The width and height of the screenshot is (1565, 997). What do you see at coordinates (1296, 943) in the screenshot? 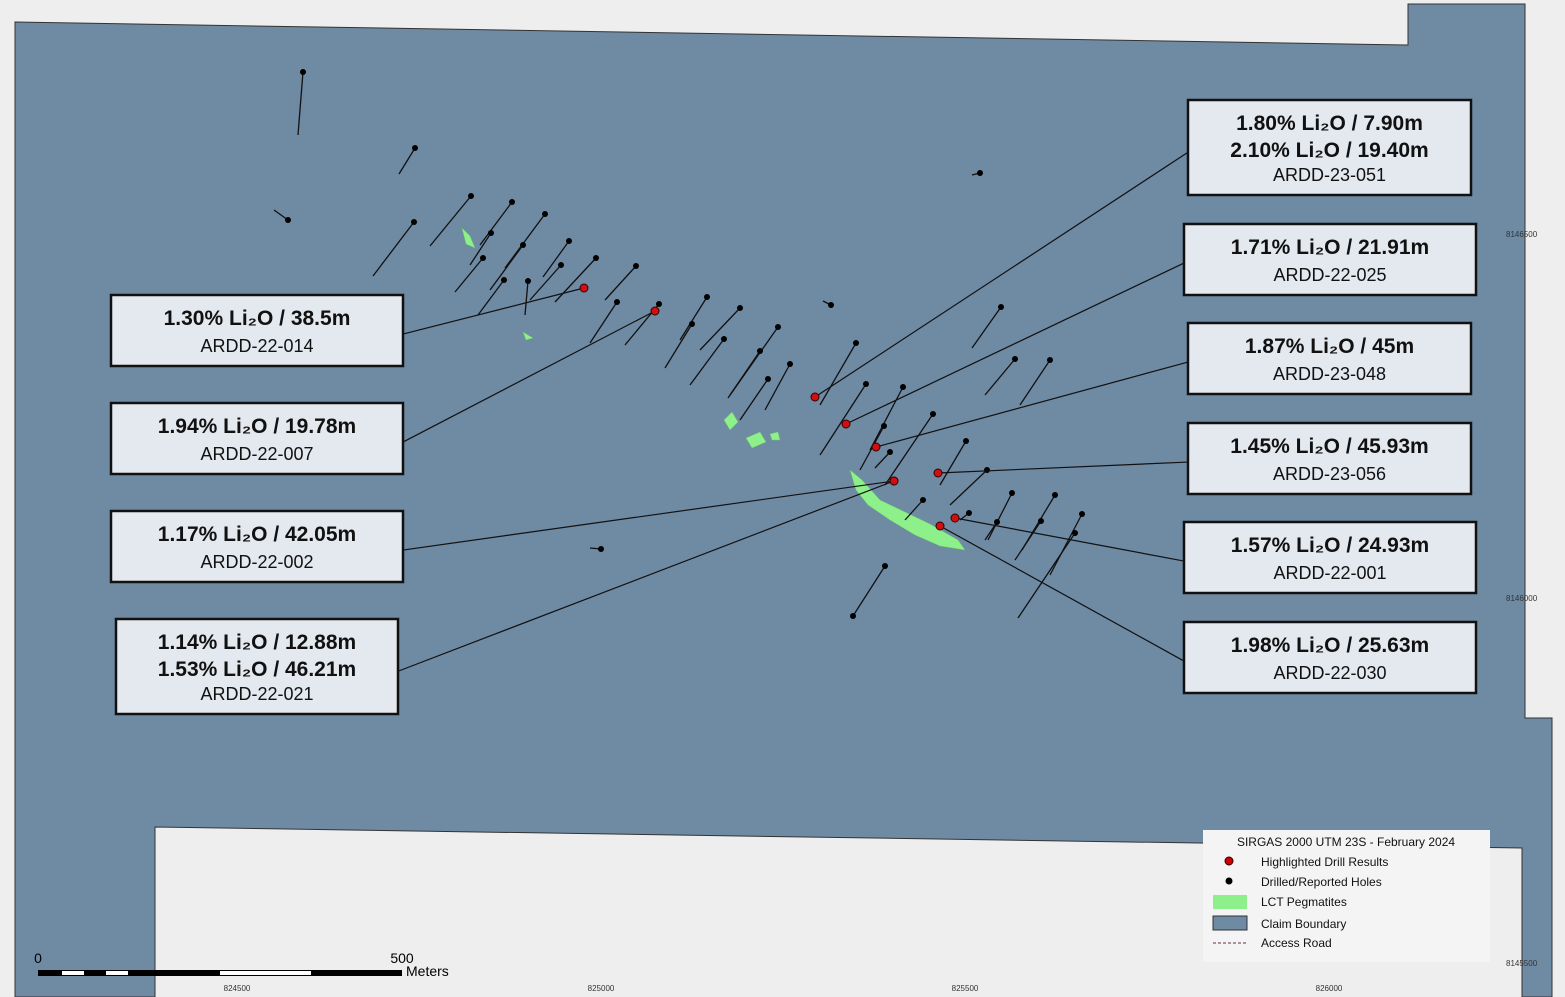
I see `legend-item: Access Road` at bounding box center [1296, 943].